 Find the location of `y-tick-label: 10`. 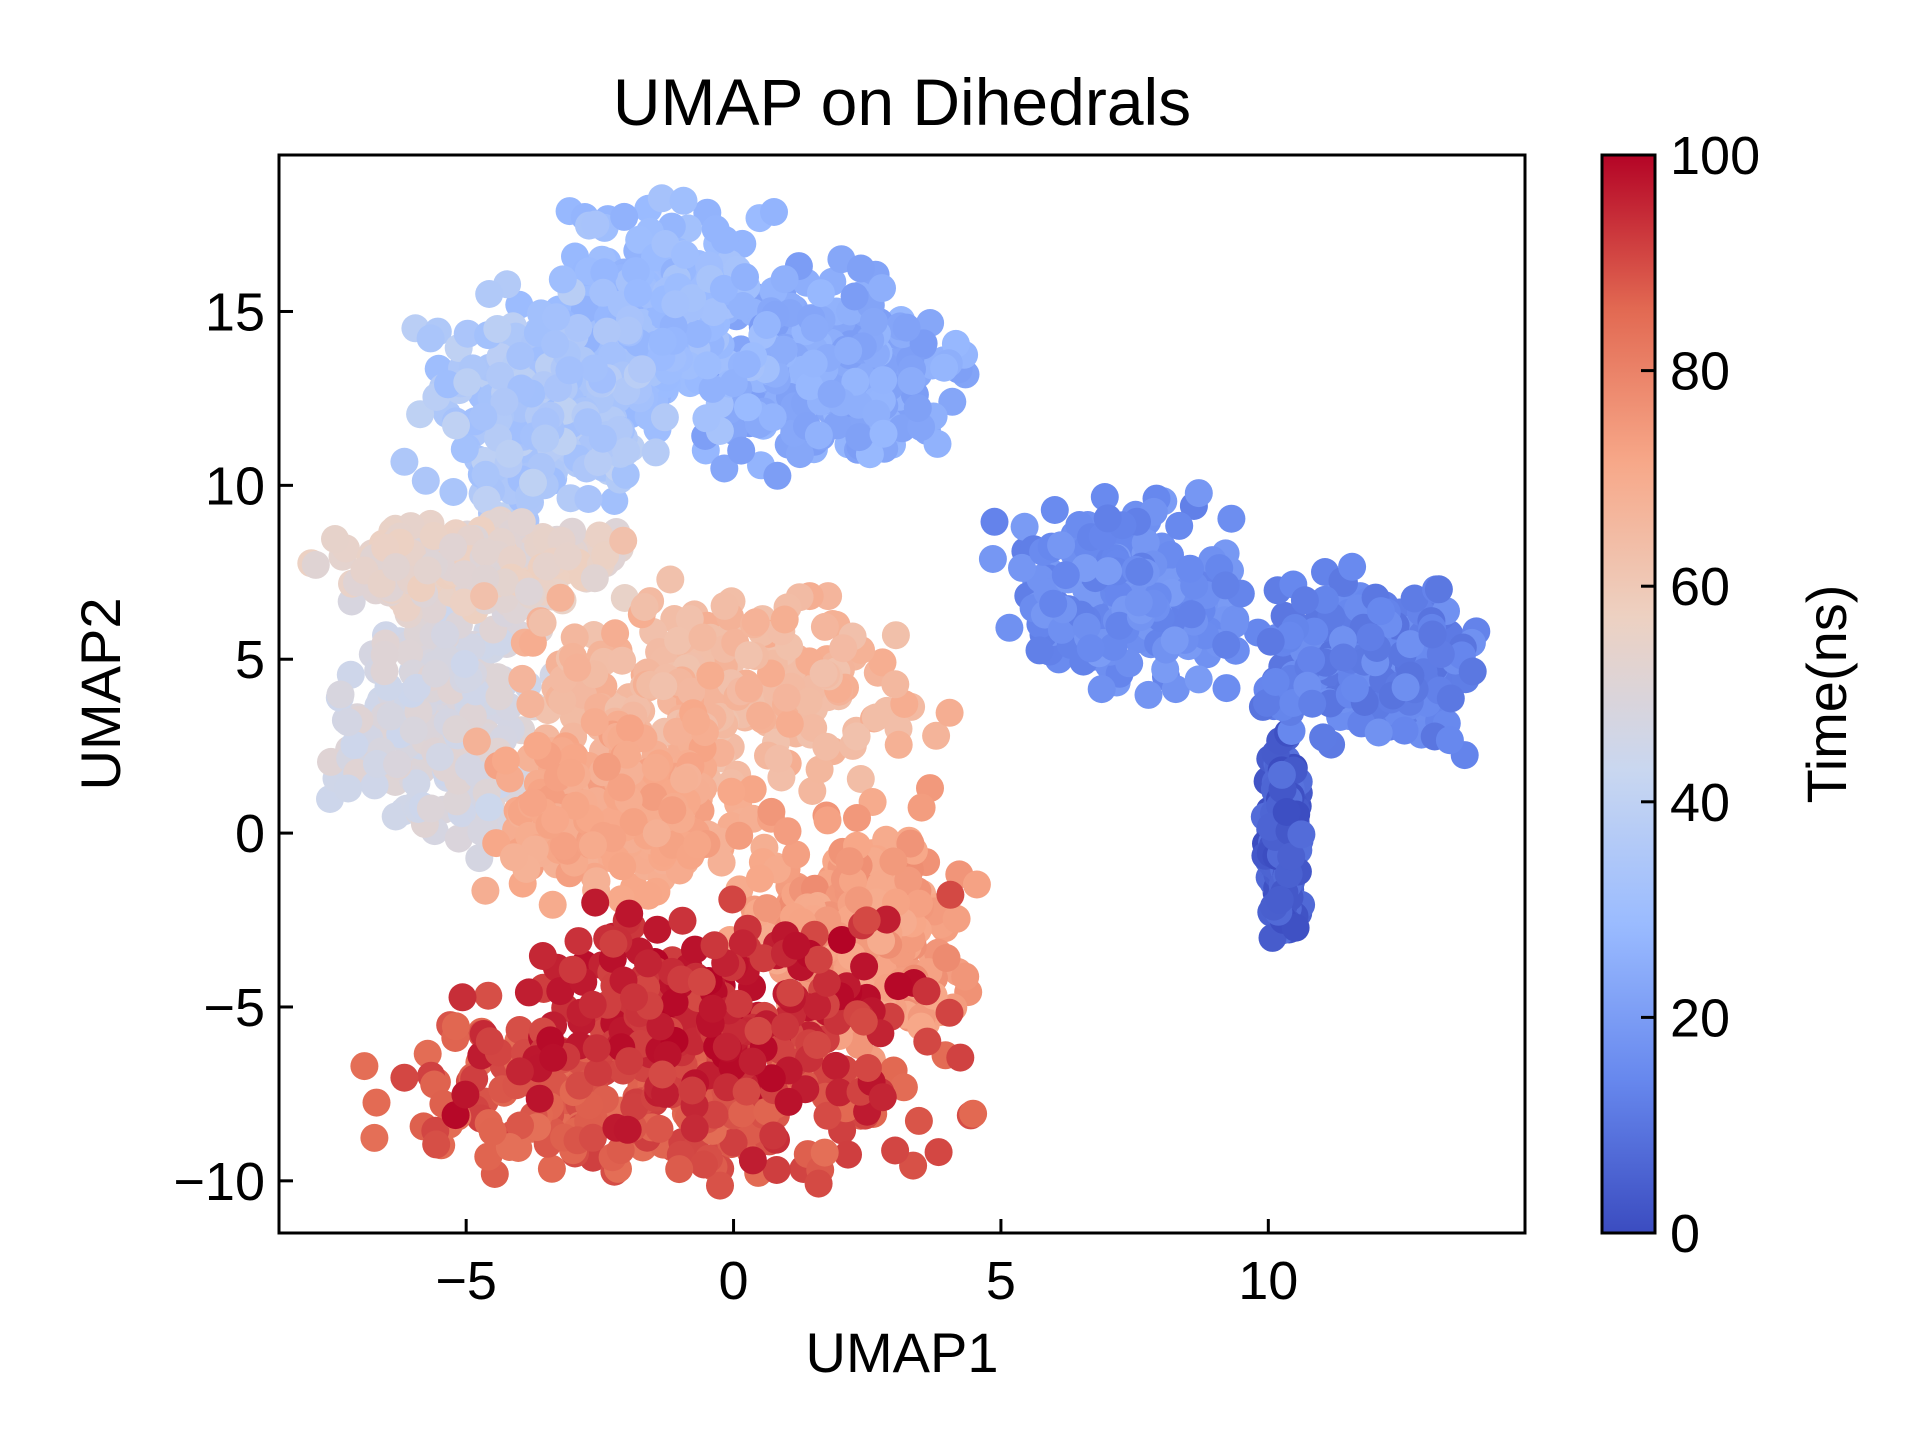

y-tick-label: 10 is located at coordinates (235, 486).